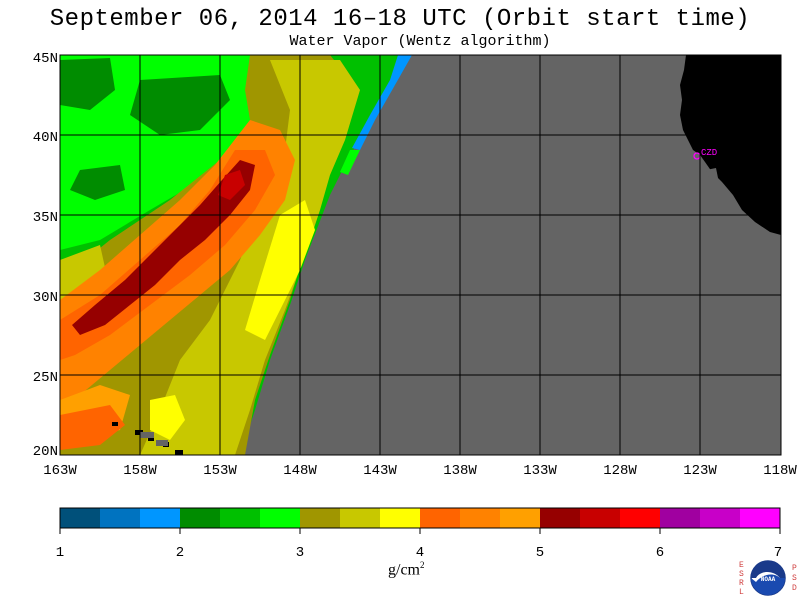 The height and width of the screenshot is (604, 800). I want to click on swath-darkred-core, so click(163, 247).